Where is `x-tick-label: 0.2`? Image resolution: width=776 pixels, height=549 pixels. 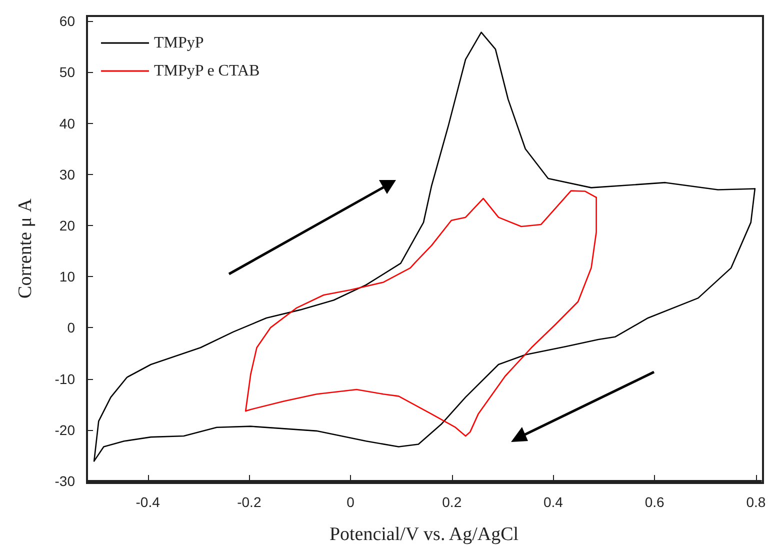 x-tick-label: 0.2 is located at coordinates (452, 502).